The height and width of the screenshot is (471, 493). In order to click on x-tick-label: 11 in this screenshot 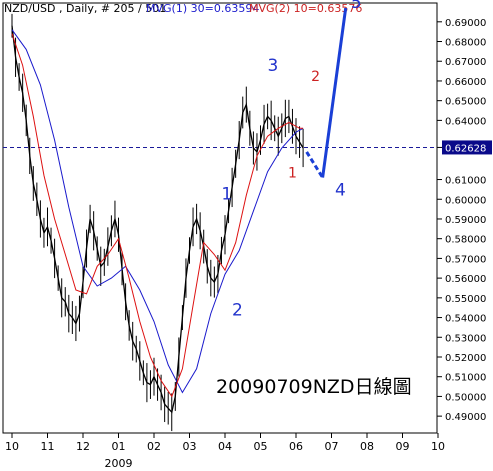, I will do `click(48, 446)`.